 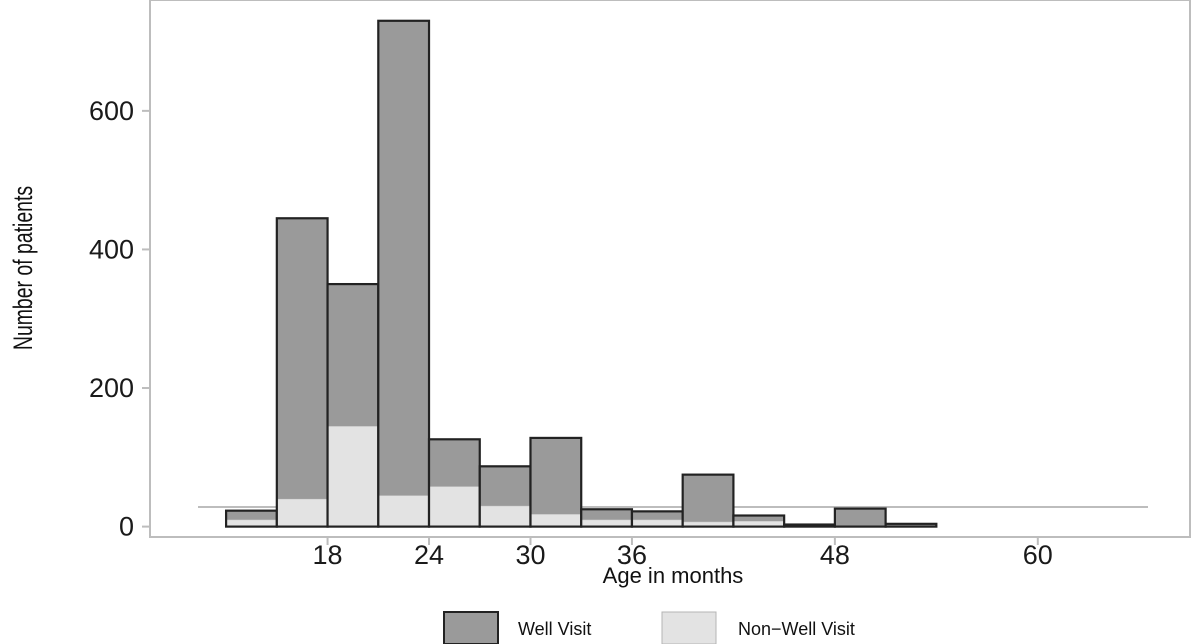 I want to click on legend-swatch-non-well-visit, so click(x=689, y=627).